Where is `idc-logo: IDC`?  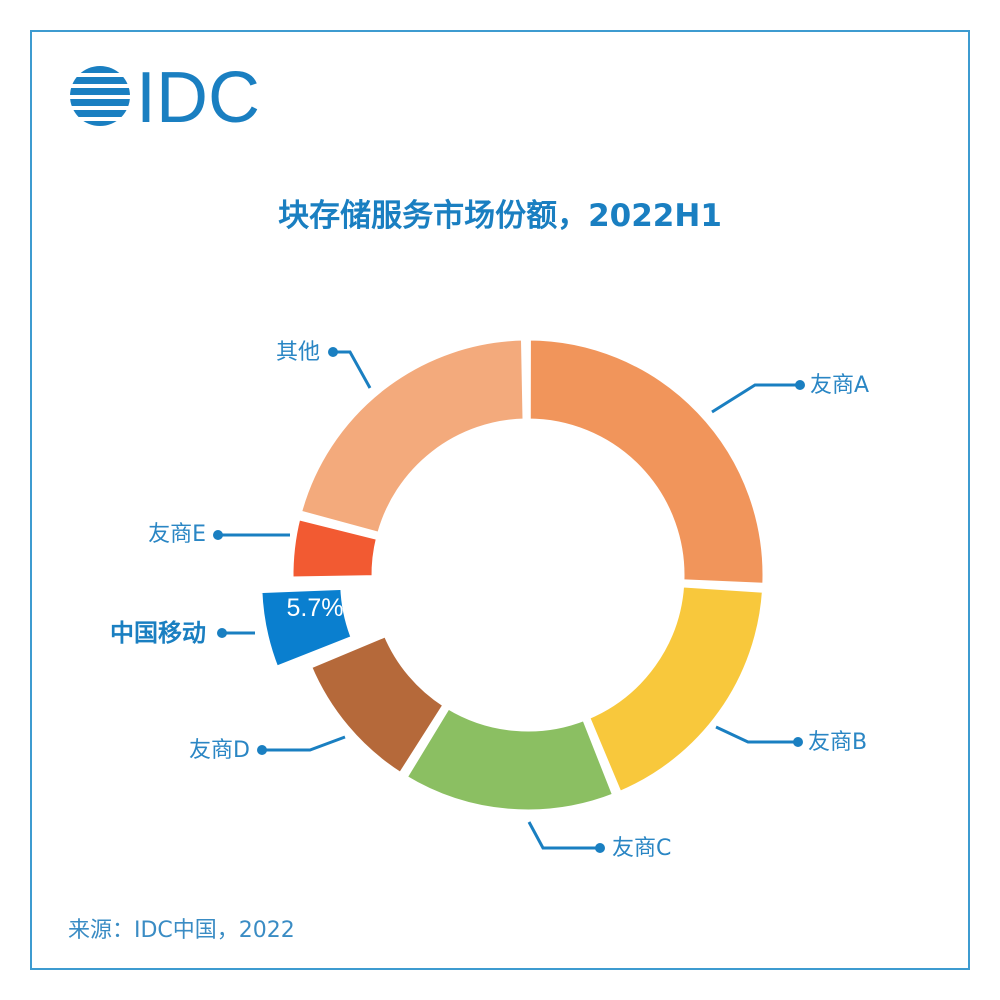
idc-logo: IDC is located at coordinates (165, 97).